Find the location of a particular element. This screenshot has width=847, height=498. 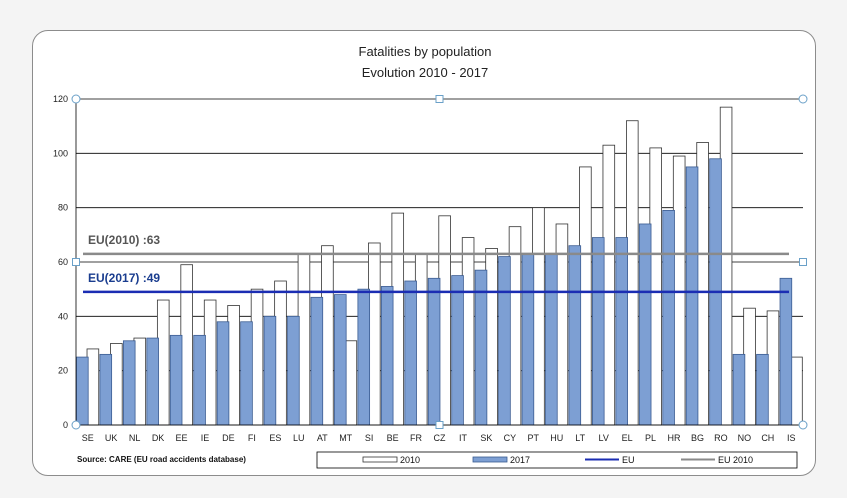

x-tick-label: AT is located at coordinates (322, 438).